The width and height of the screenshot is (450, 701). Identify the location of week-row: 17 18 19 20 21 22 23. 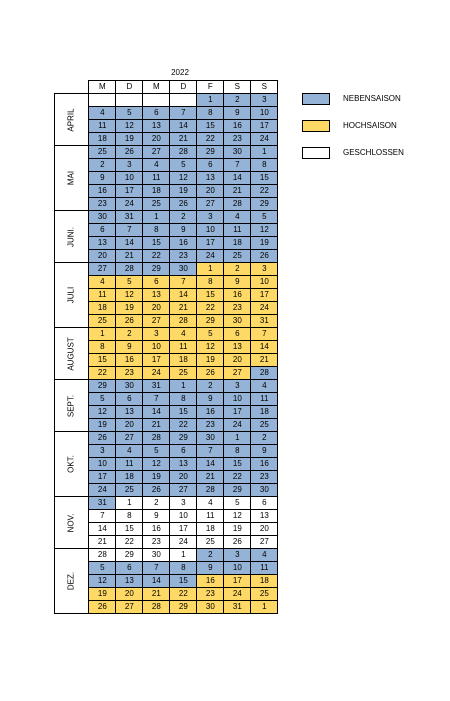
(167, 477).